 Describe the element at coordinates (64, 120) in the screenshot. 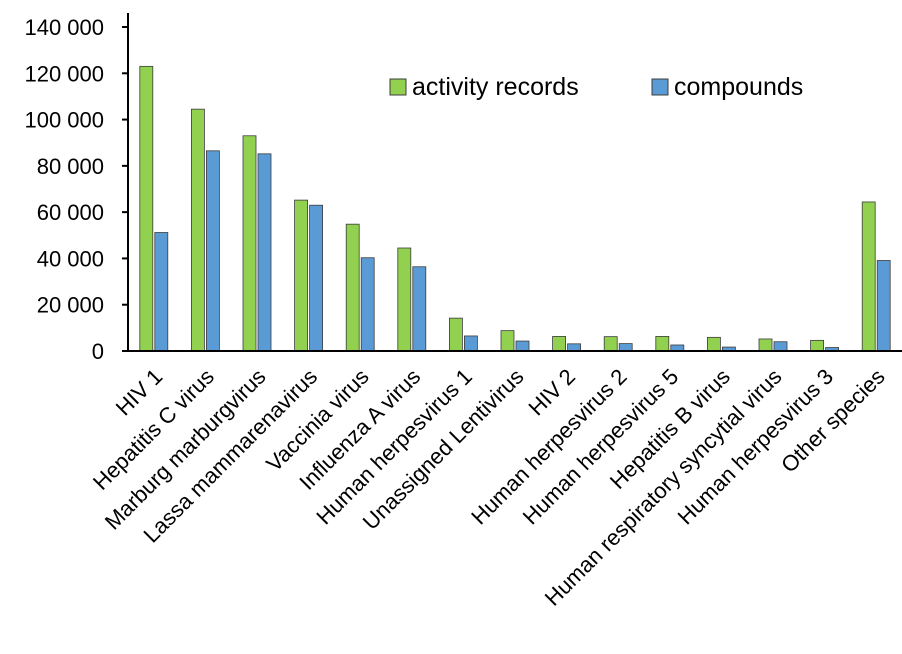

I see `y-tick-label: 100 000` at that location.